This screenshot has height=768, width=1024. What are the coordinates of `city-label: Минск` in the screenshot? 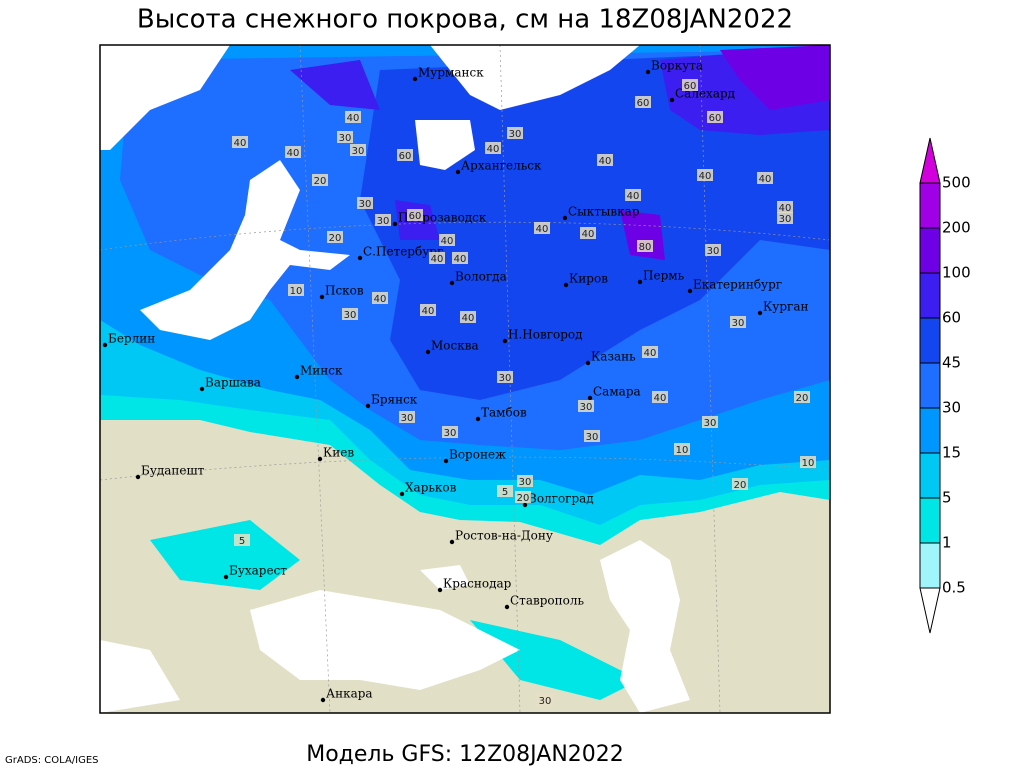 It's located at (321, 371).